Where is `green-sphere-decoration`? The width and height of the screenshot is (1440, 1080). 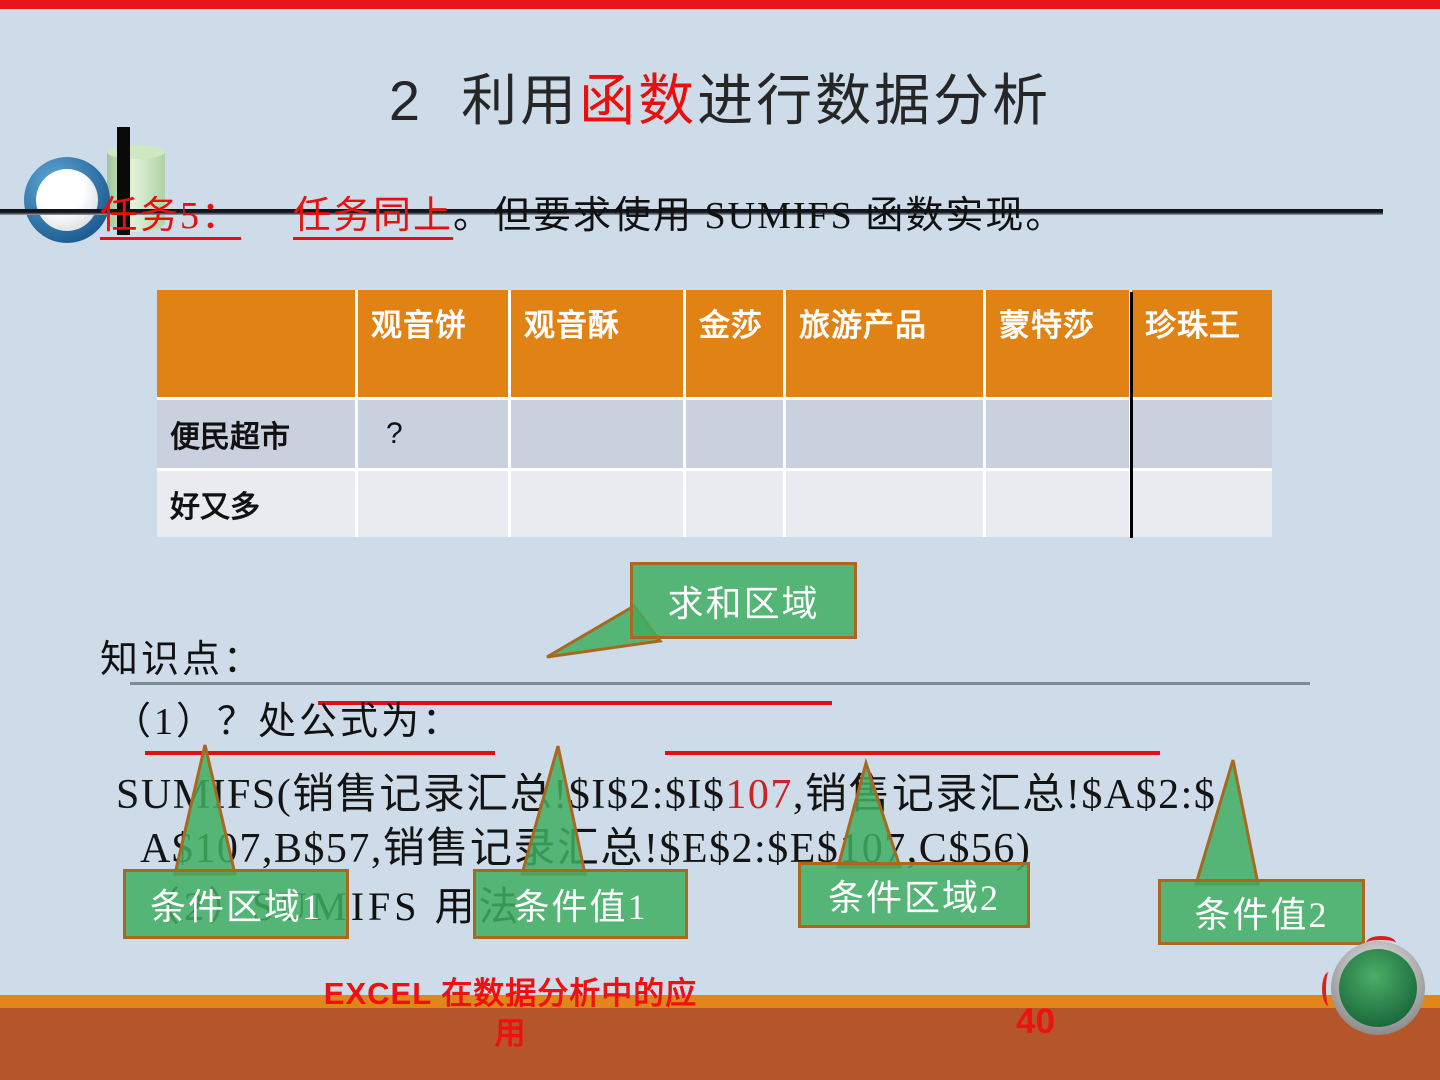 green-sphere-decoration is located at coordinates (1378, 988).